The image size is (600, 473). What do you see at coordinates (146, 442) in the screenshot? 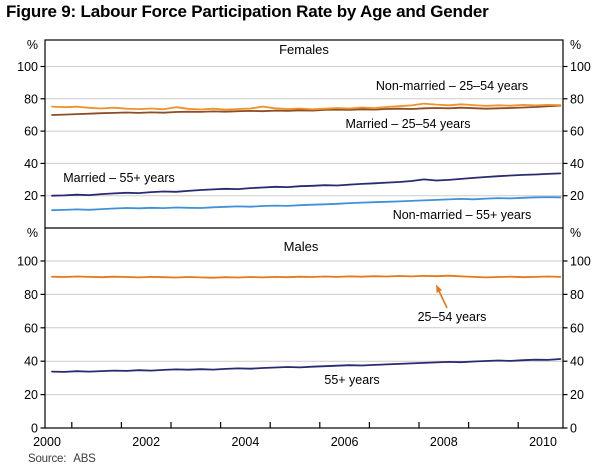
I see `x-tick-label: 2002` at bounding box center [146, 442].